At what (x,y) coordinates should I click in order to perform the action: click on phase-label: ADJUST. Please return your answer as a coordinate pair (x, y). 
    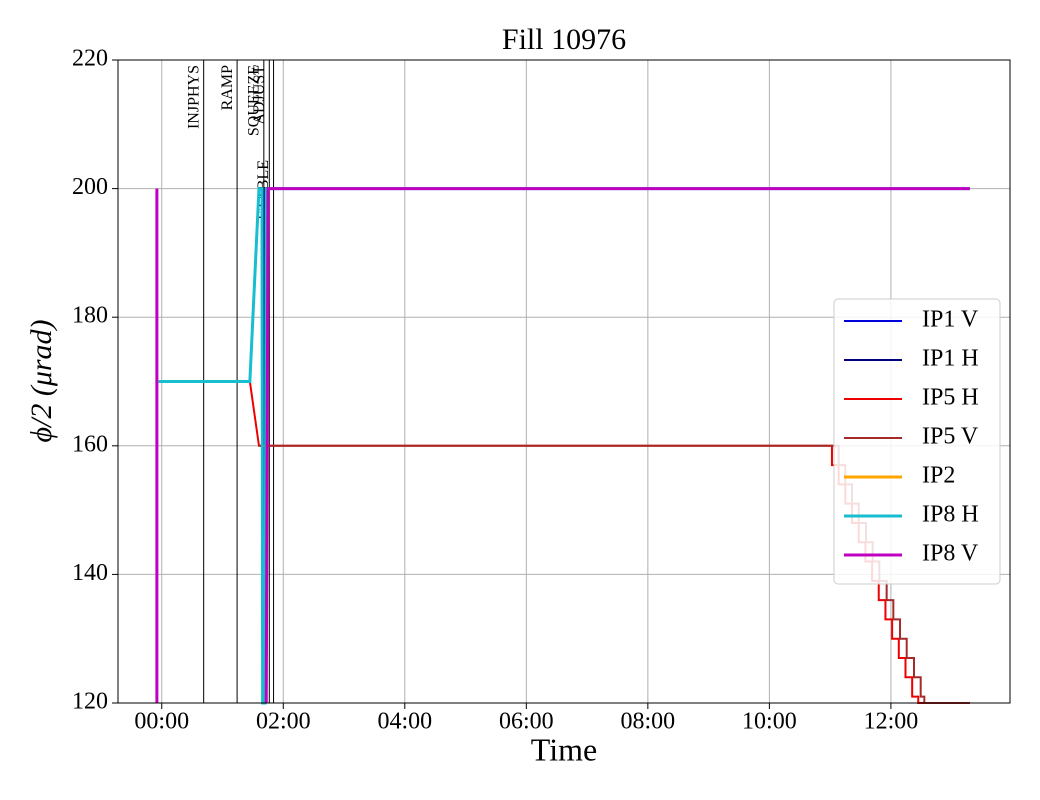
    Looking at the image, I should click on (259, 95).